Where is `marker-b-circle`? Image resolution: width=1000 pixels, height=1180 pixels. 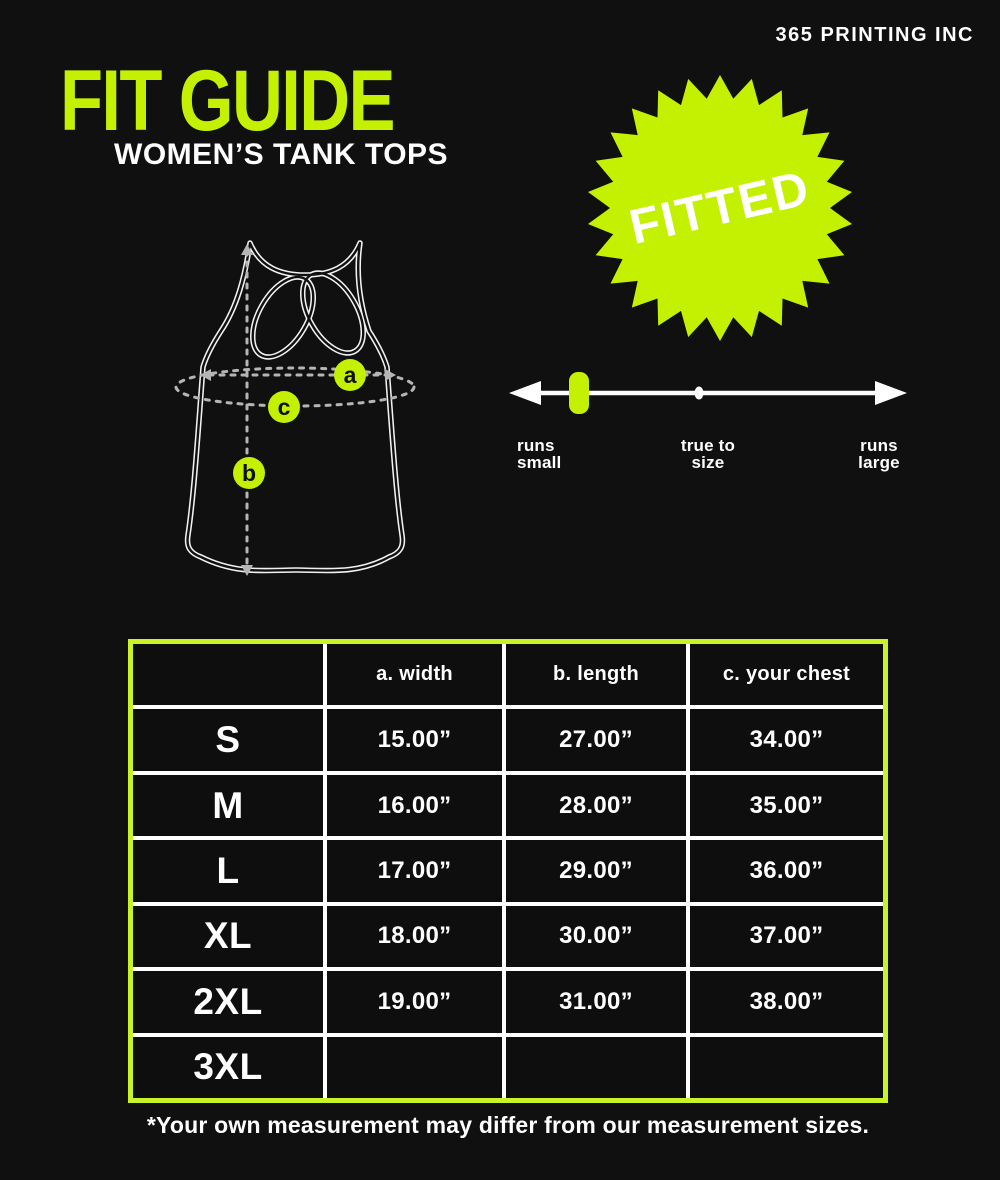
marker-b-circle is located at coordinates (249, 473).